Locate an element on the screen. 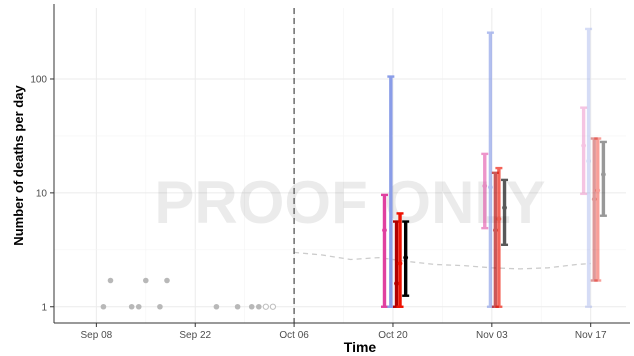 This screenshot has width=634, height=356. watermark-text: PROOF ONLY is located at coordinates (349, 202).